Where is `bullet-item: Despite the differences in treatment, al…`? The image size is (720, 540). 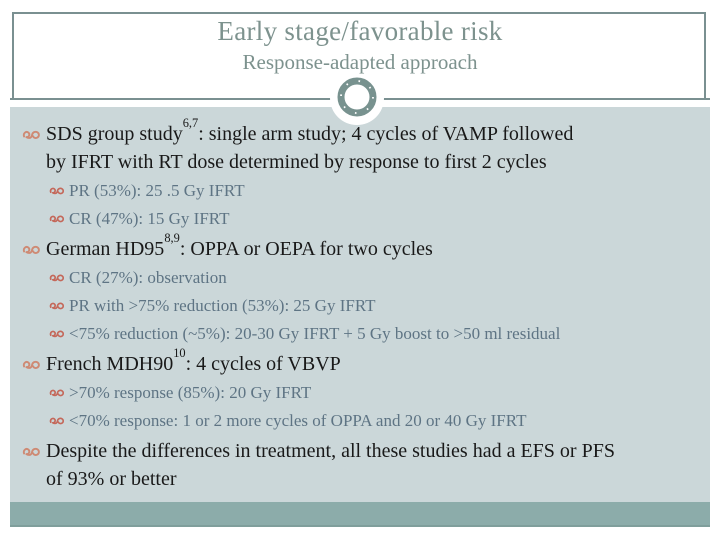 bullet-item: Despite the differences in treatment, al… is located at coordinates (358, 465).